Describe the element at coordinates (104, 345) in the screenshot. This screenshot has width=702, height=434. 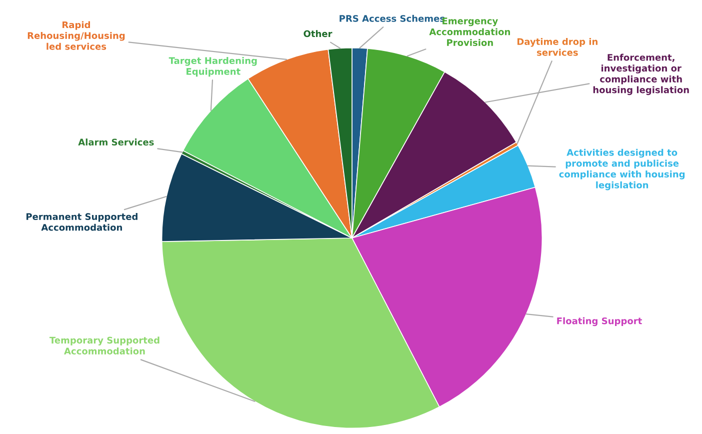
I see `slice-label: Temporary Supported Accommodation` at that location.